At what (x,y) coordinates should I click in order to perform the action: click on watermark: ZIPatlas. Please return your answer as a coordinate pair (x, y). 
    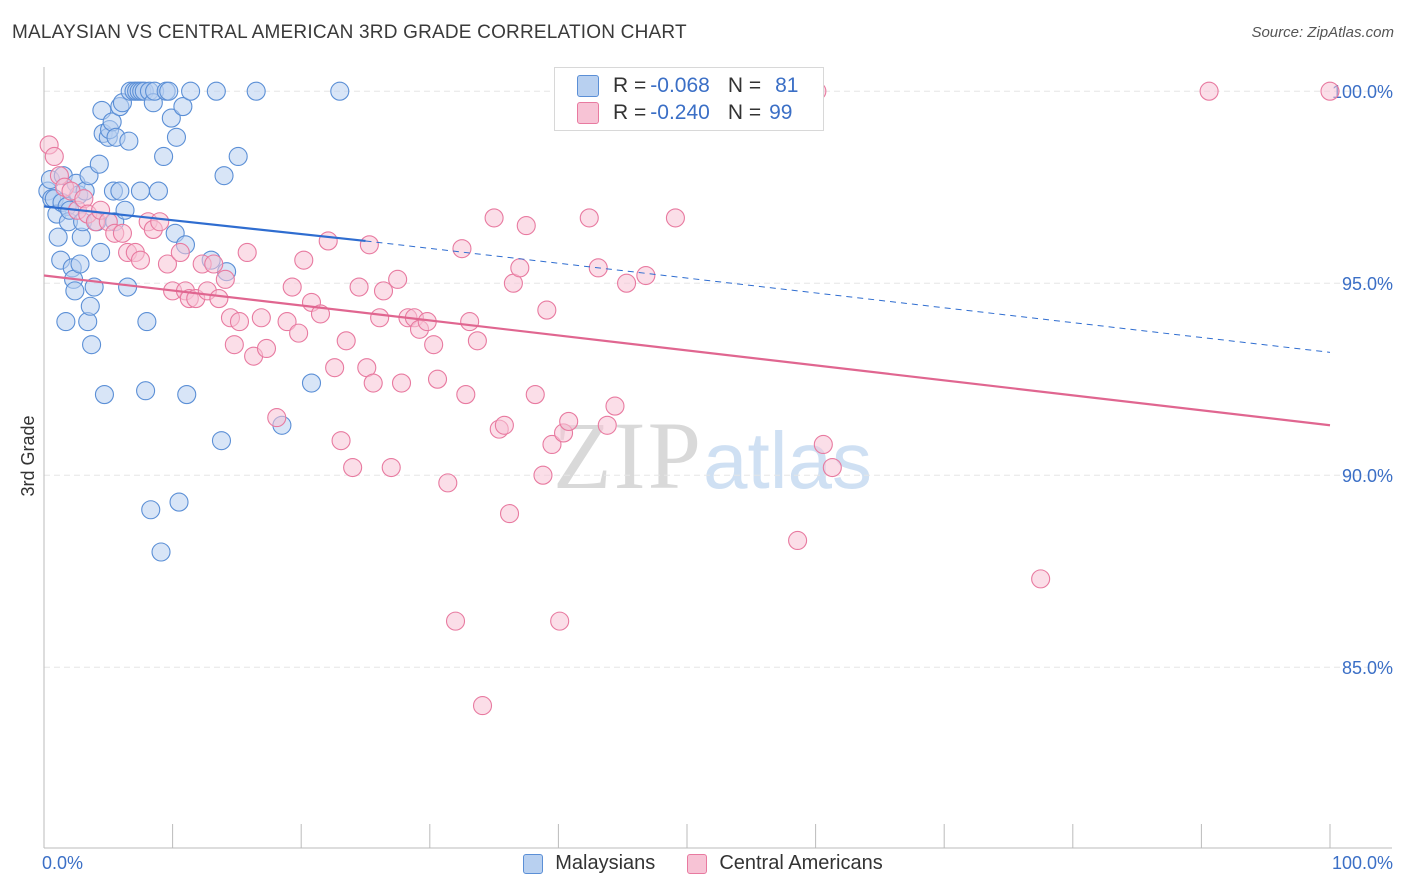
    Looking at the image, I should click on (712, 455).